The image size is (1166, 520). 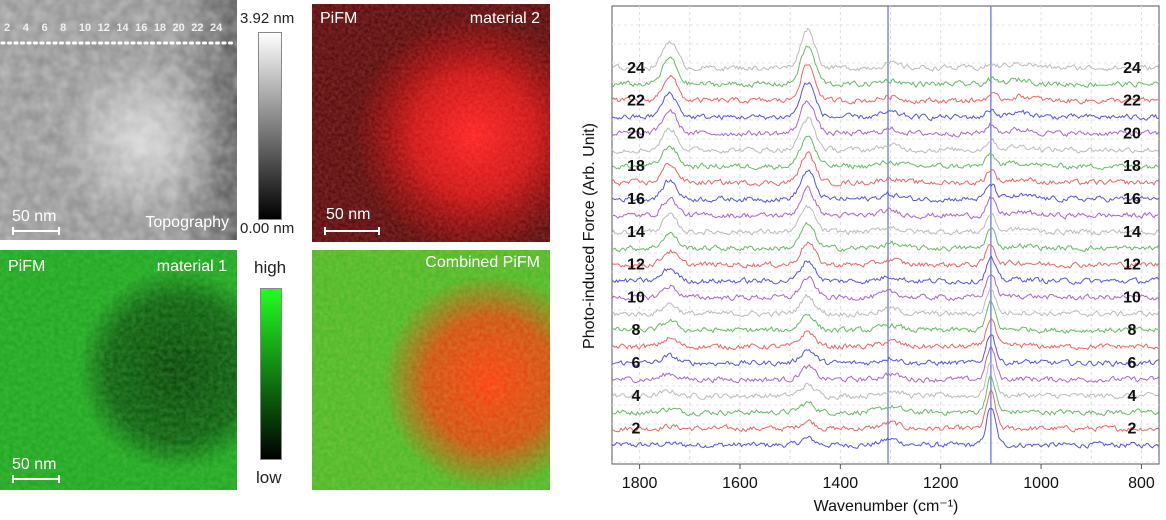 What do you see at coordinates (187, 222) in the screenshot?
I see `topography-label: Topography` at bounding box center [187, 222].